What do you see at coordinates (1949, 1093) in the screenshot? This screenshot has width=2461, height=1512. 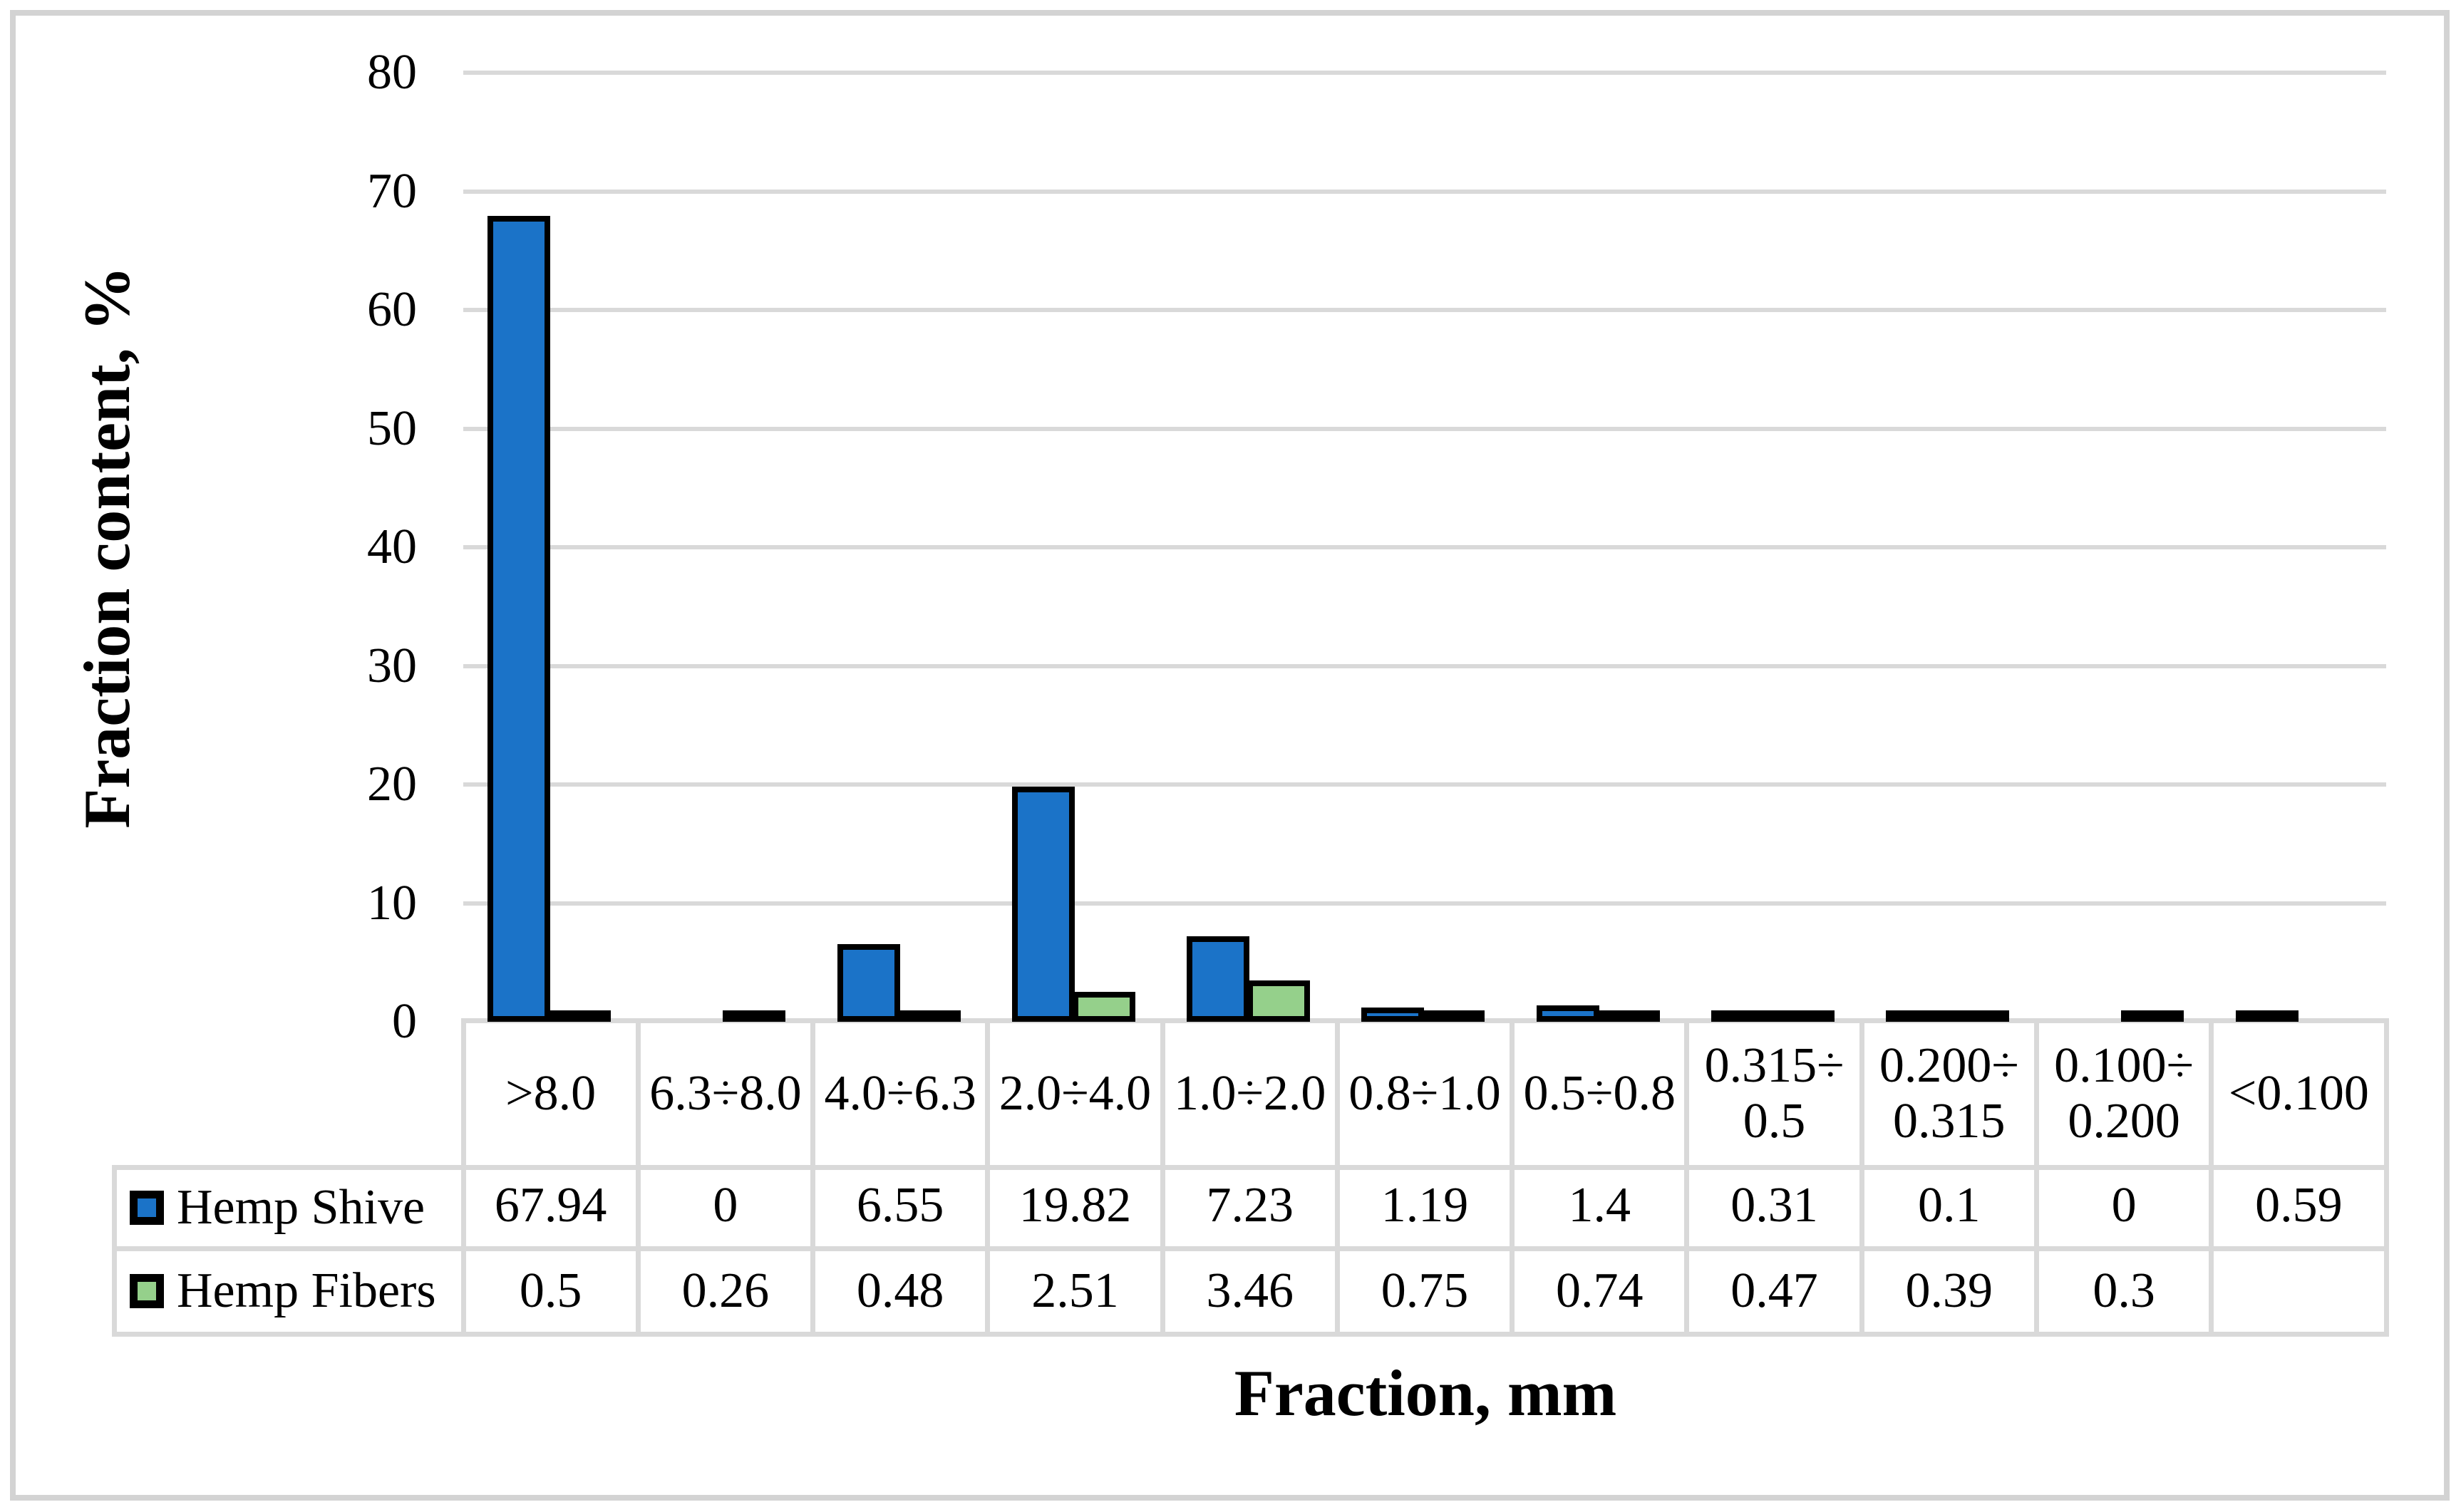 I see `category-label-0.200÷0.315: 0.200÷ 0.315` at bounding box center [1949, 1093].